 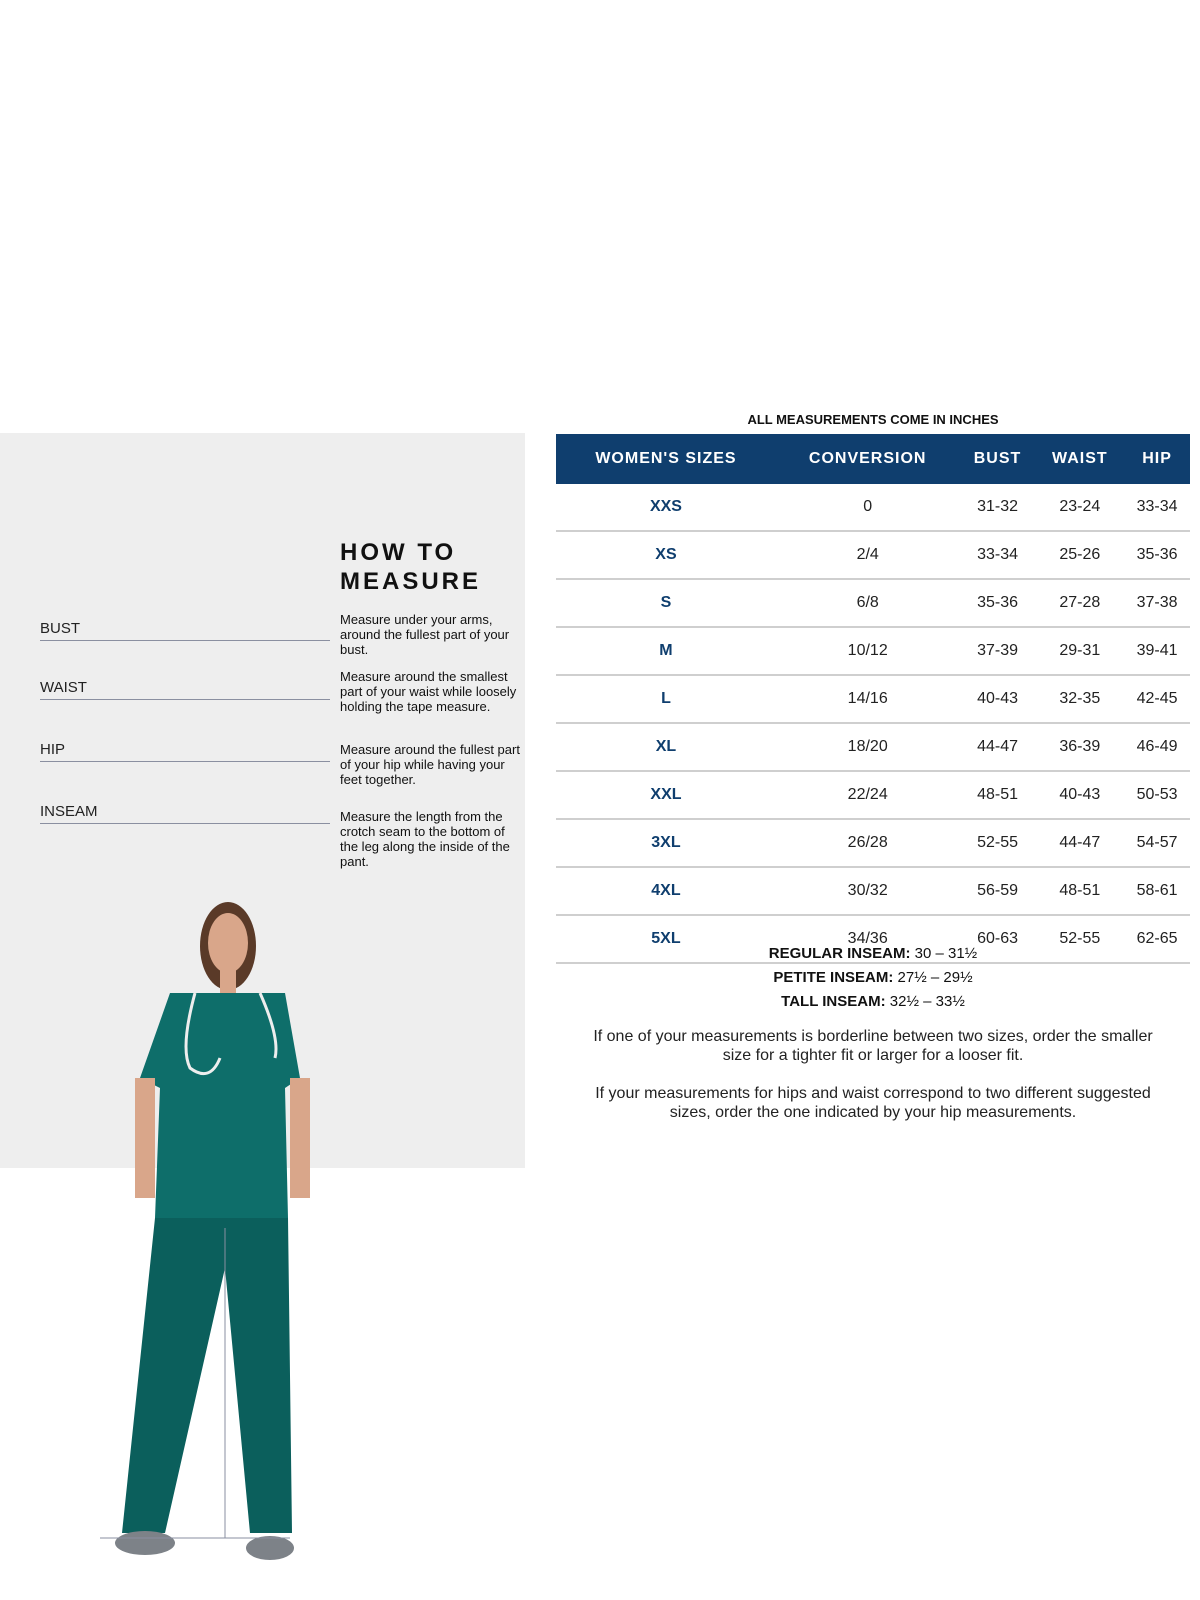 What do you see at coordinates (185, 699) in the screenshot?
I see `waist-line` at bounding box center [185, 699].